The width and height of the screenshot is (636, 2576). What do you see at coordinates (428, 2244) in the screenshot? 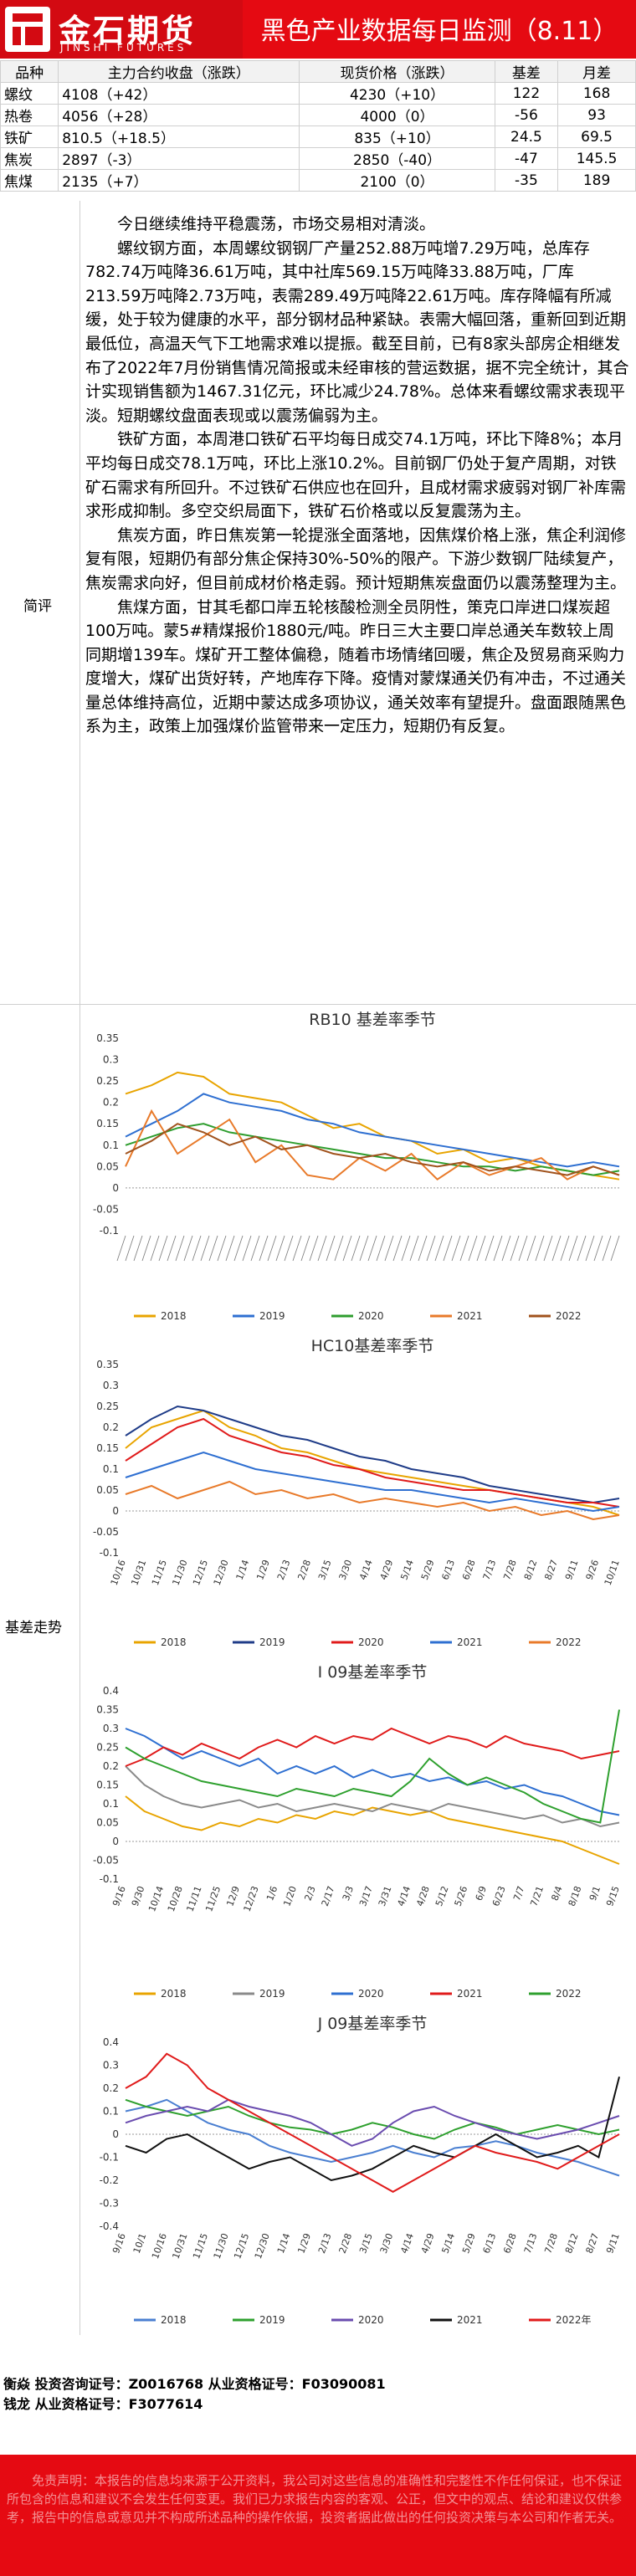
I see `x-tick-label: 4/29` at bounding box center [428, 2244].